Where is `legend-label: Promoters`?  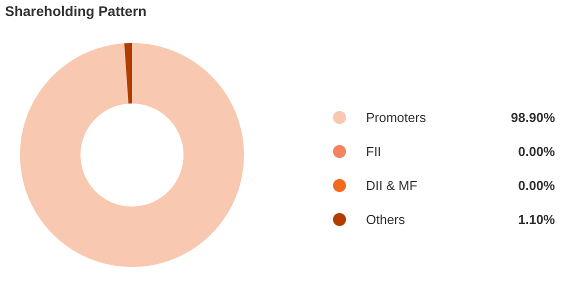
legend-label: Promoters is located at coordinates (396, 117).